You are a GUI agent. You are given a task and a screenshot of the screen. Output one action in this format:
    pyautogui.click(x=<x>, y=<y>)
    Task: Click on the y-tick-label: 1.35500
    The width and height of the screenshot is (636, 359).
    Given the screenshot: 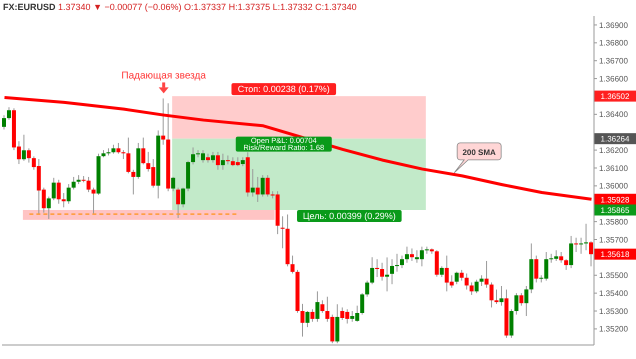 What is the action you would take?
    pyautogui.click(x=613, y=275)
    